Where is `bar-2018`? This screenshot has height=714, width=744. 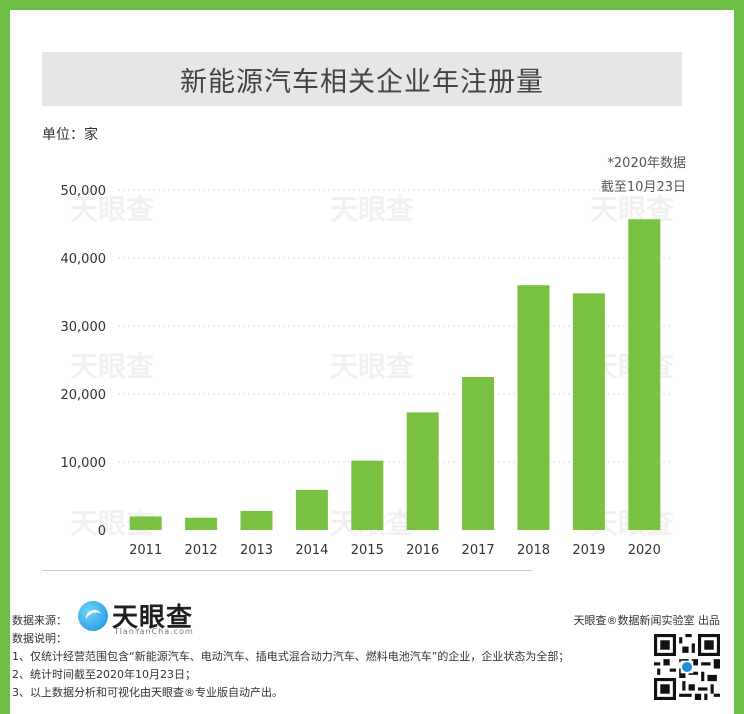
bar-2018 is located at coordinates (533, 407).